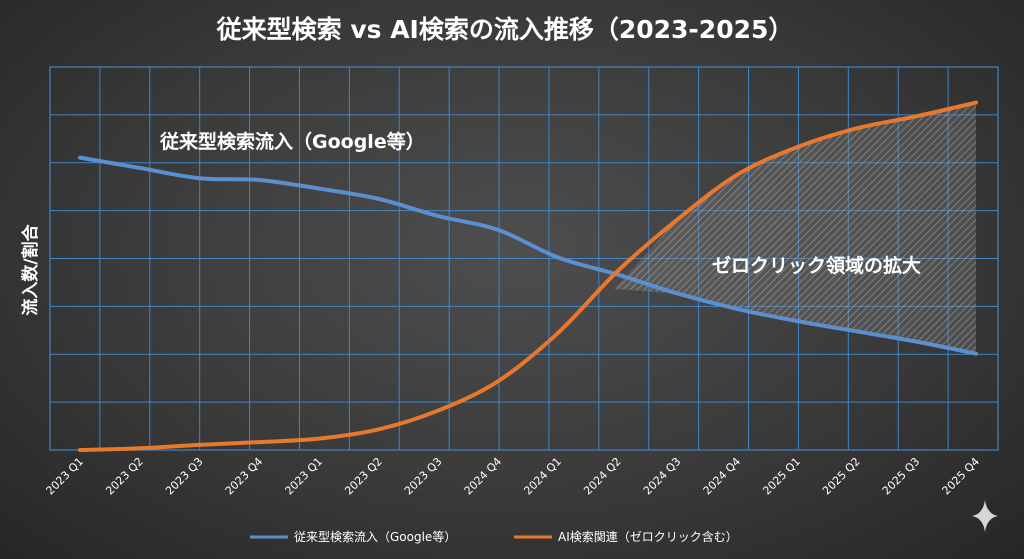 Image resolution: width=1024 pixels, height=559 pixels. What do you see at coordinates (781, 476) in the screenshot?
I see `x-tick-label: 2025 Q1` at bounding box center [781, 476].